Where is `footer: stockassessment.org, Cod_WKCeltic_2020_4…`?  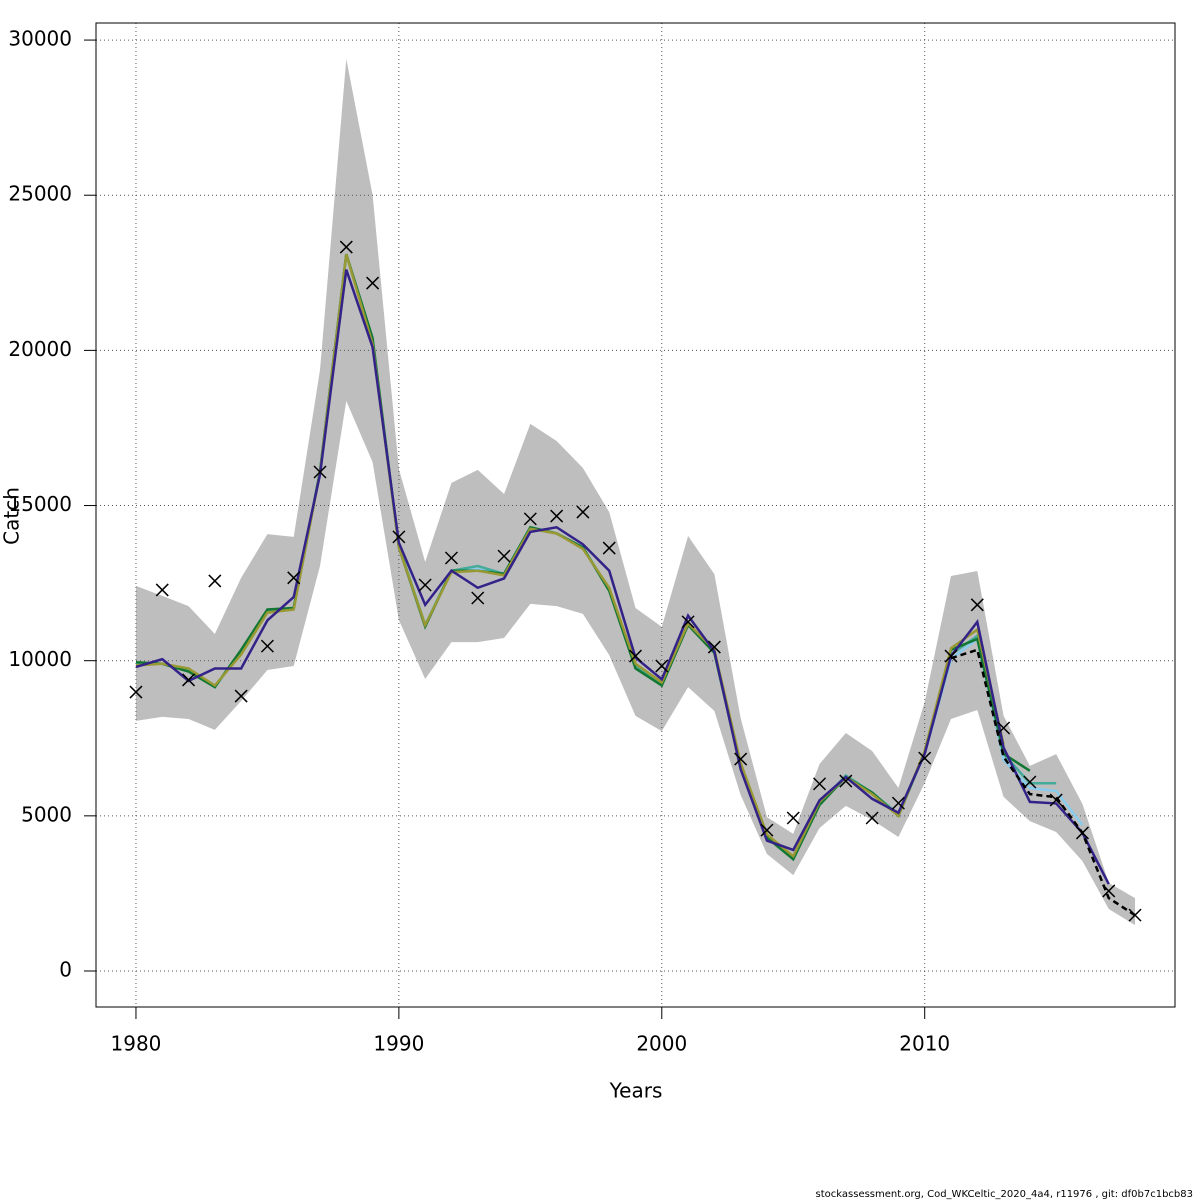 footer: stockassessment.org, Cod_WKCeltic_2020_4… is located at coordinates (1004, 1194).